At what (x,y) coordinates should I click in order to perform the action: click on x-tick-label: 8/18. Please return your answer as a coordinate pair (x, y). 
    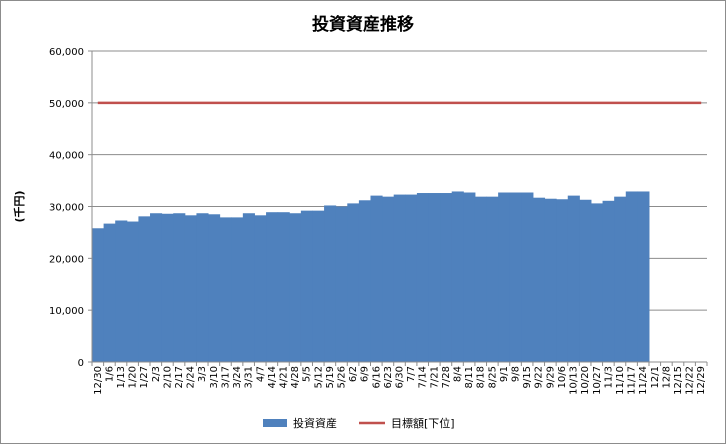
    Looking at the image, I should click on (481, 377).